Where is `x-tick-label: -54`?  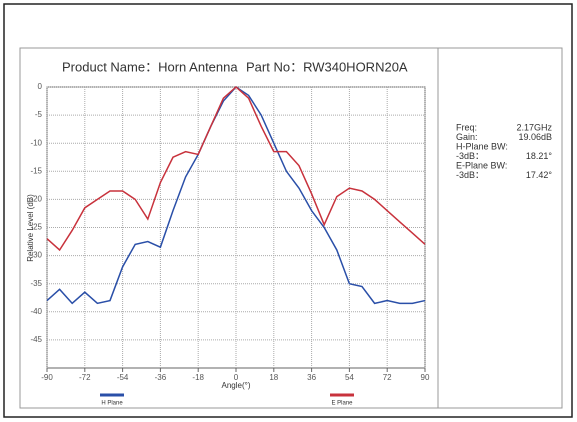 x-tick-label: -54 is located at coordinates (123, 377).